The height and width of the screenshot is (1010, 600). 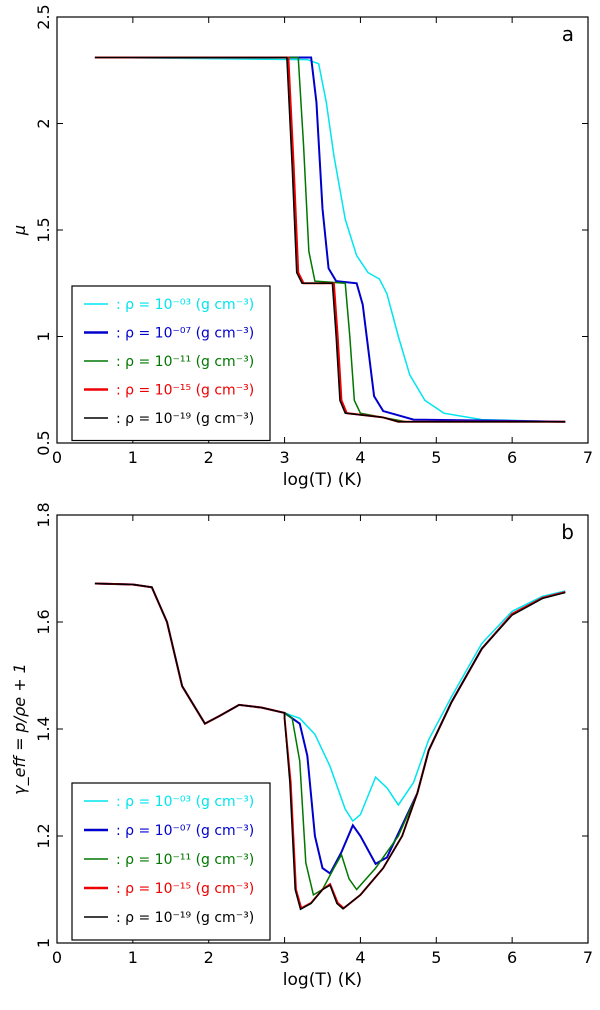 I want to click on panel-label: b, so click(x=567, y=532).